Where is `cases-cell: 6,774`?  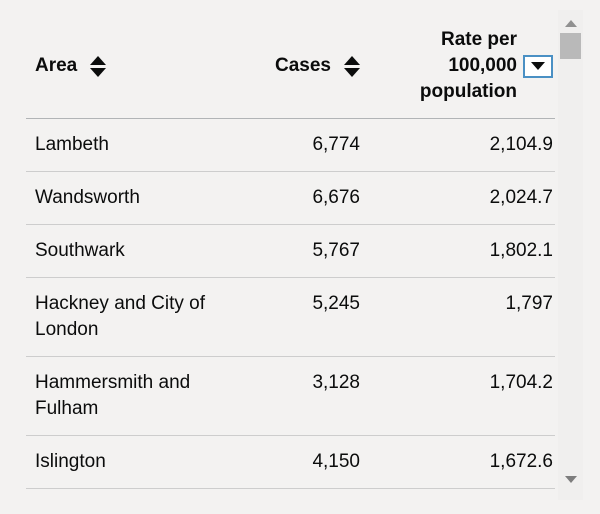 cases-cell: 6,774 is located at coordinates (291, 145).